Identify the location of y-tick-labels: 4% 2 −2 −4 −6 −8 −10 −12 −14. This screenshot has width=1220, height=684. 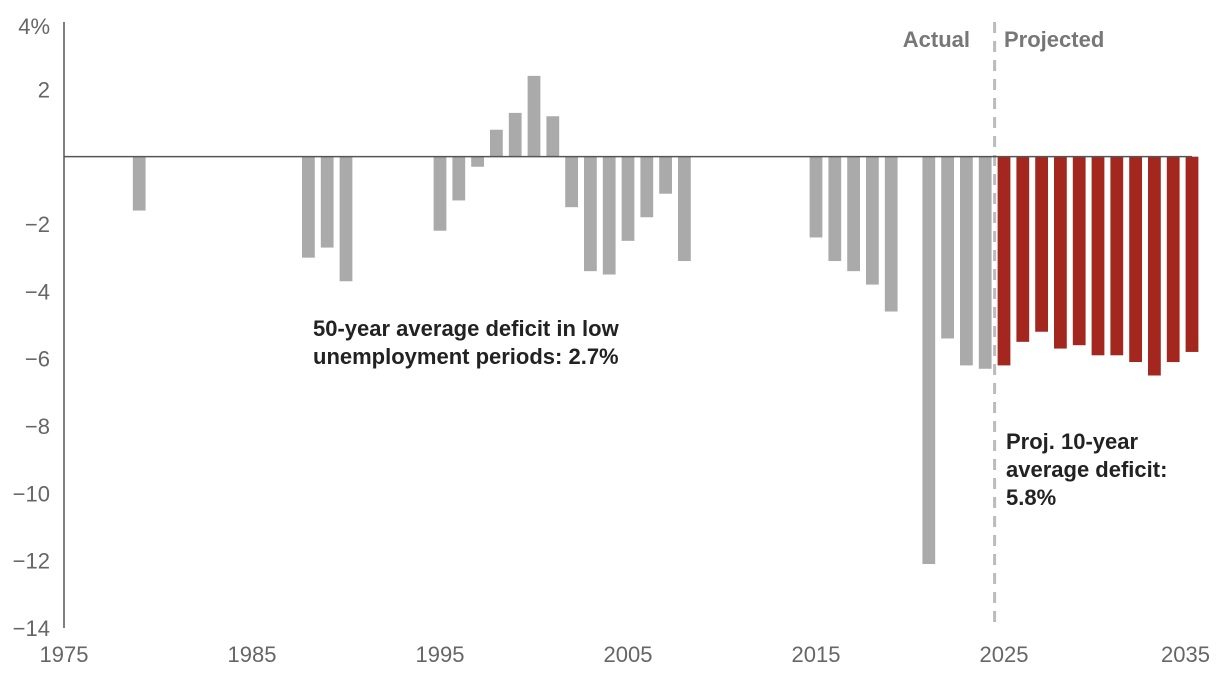
(31, 327).